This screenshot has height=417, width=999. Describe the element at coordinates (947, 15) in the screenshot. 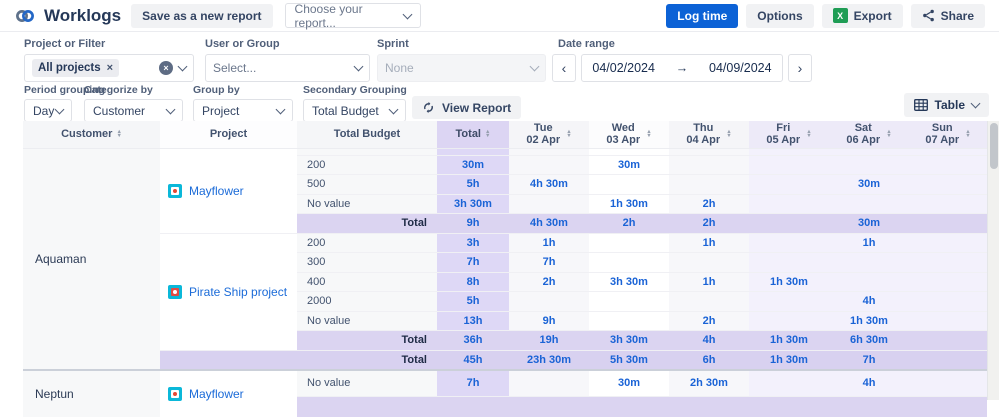

I see `share-button: Share` at that location.